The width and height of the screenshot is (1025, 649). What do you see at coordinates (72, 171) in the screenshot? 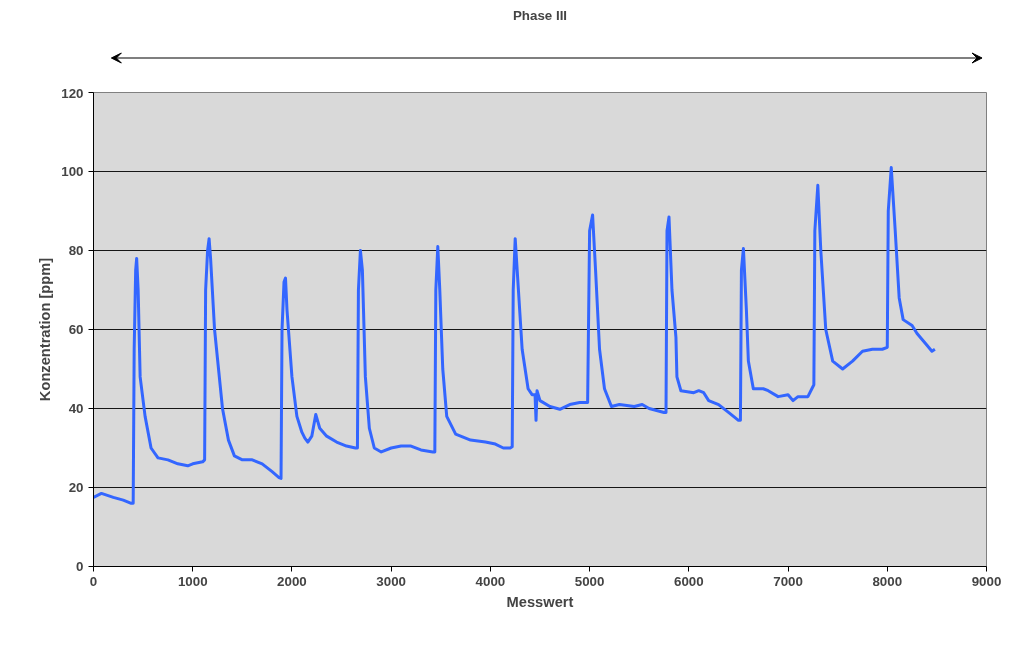
I see `y-tick-label: 100` at bounding box center [72, 171].